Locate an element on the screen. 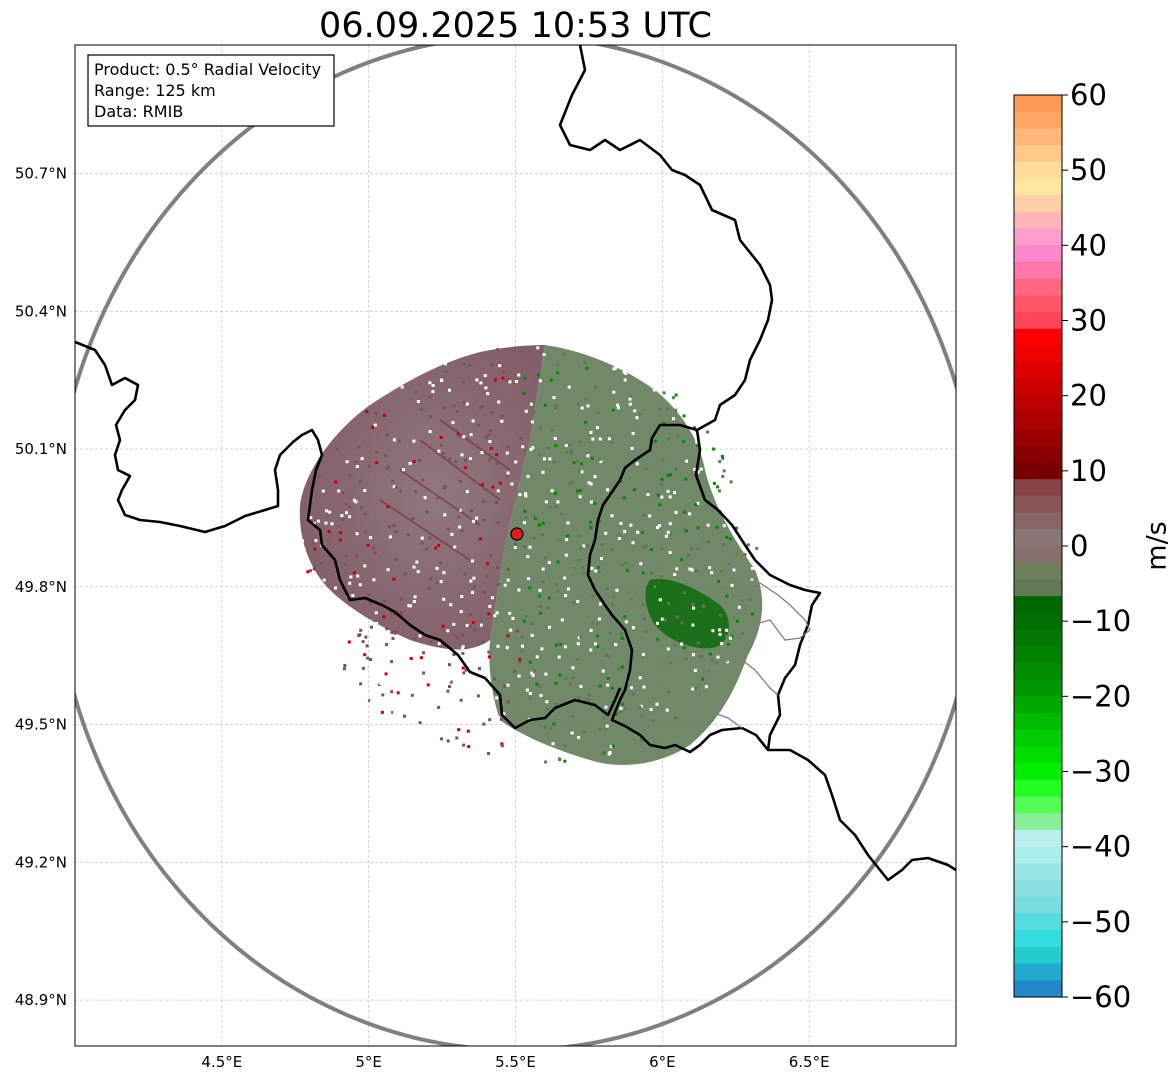  colorbar-tick-label: 30 is located at coordinates (1088, 321).